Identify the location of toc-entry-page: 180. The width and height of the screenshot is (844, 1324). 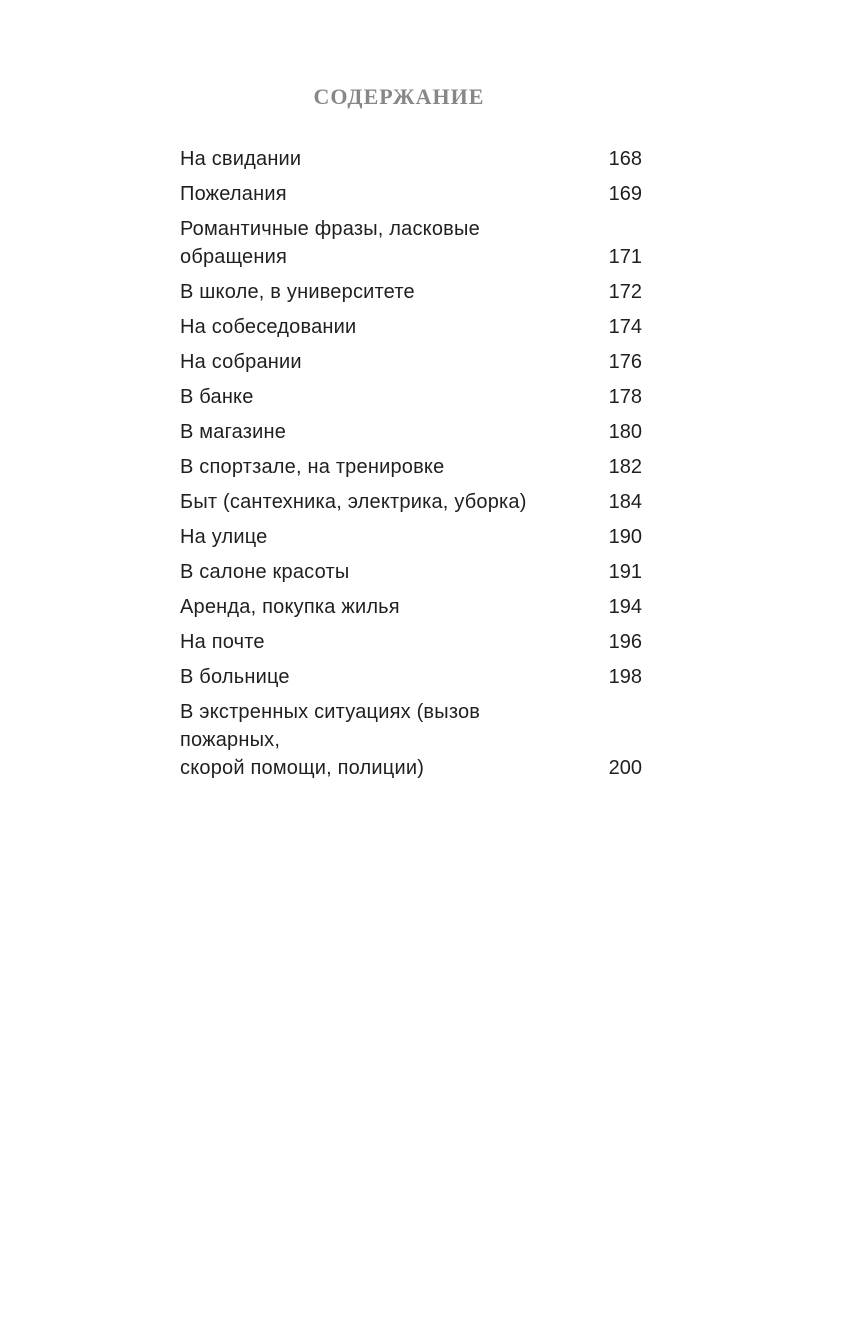
(625, 432).